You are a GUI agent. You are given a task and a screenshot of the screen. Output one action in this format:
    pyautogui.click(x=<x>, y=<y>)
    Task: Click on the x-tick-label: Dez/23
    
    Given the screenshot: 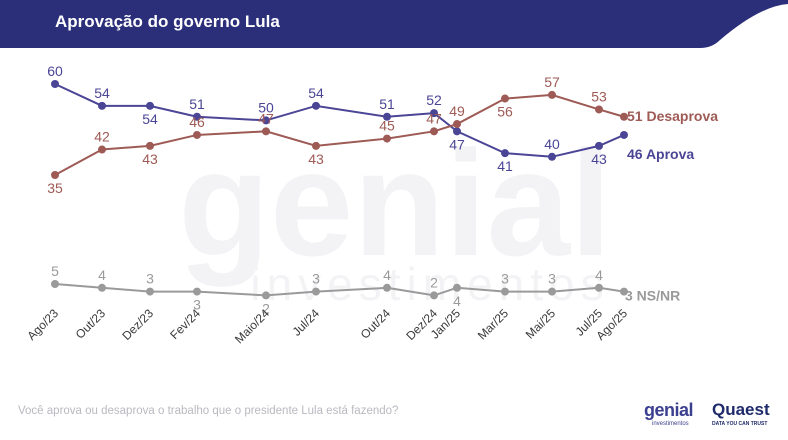 What is the action you would take?
    pyautogui.click(x=137, y=324)
    